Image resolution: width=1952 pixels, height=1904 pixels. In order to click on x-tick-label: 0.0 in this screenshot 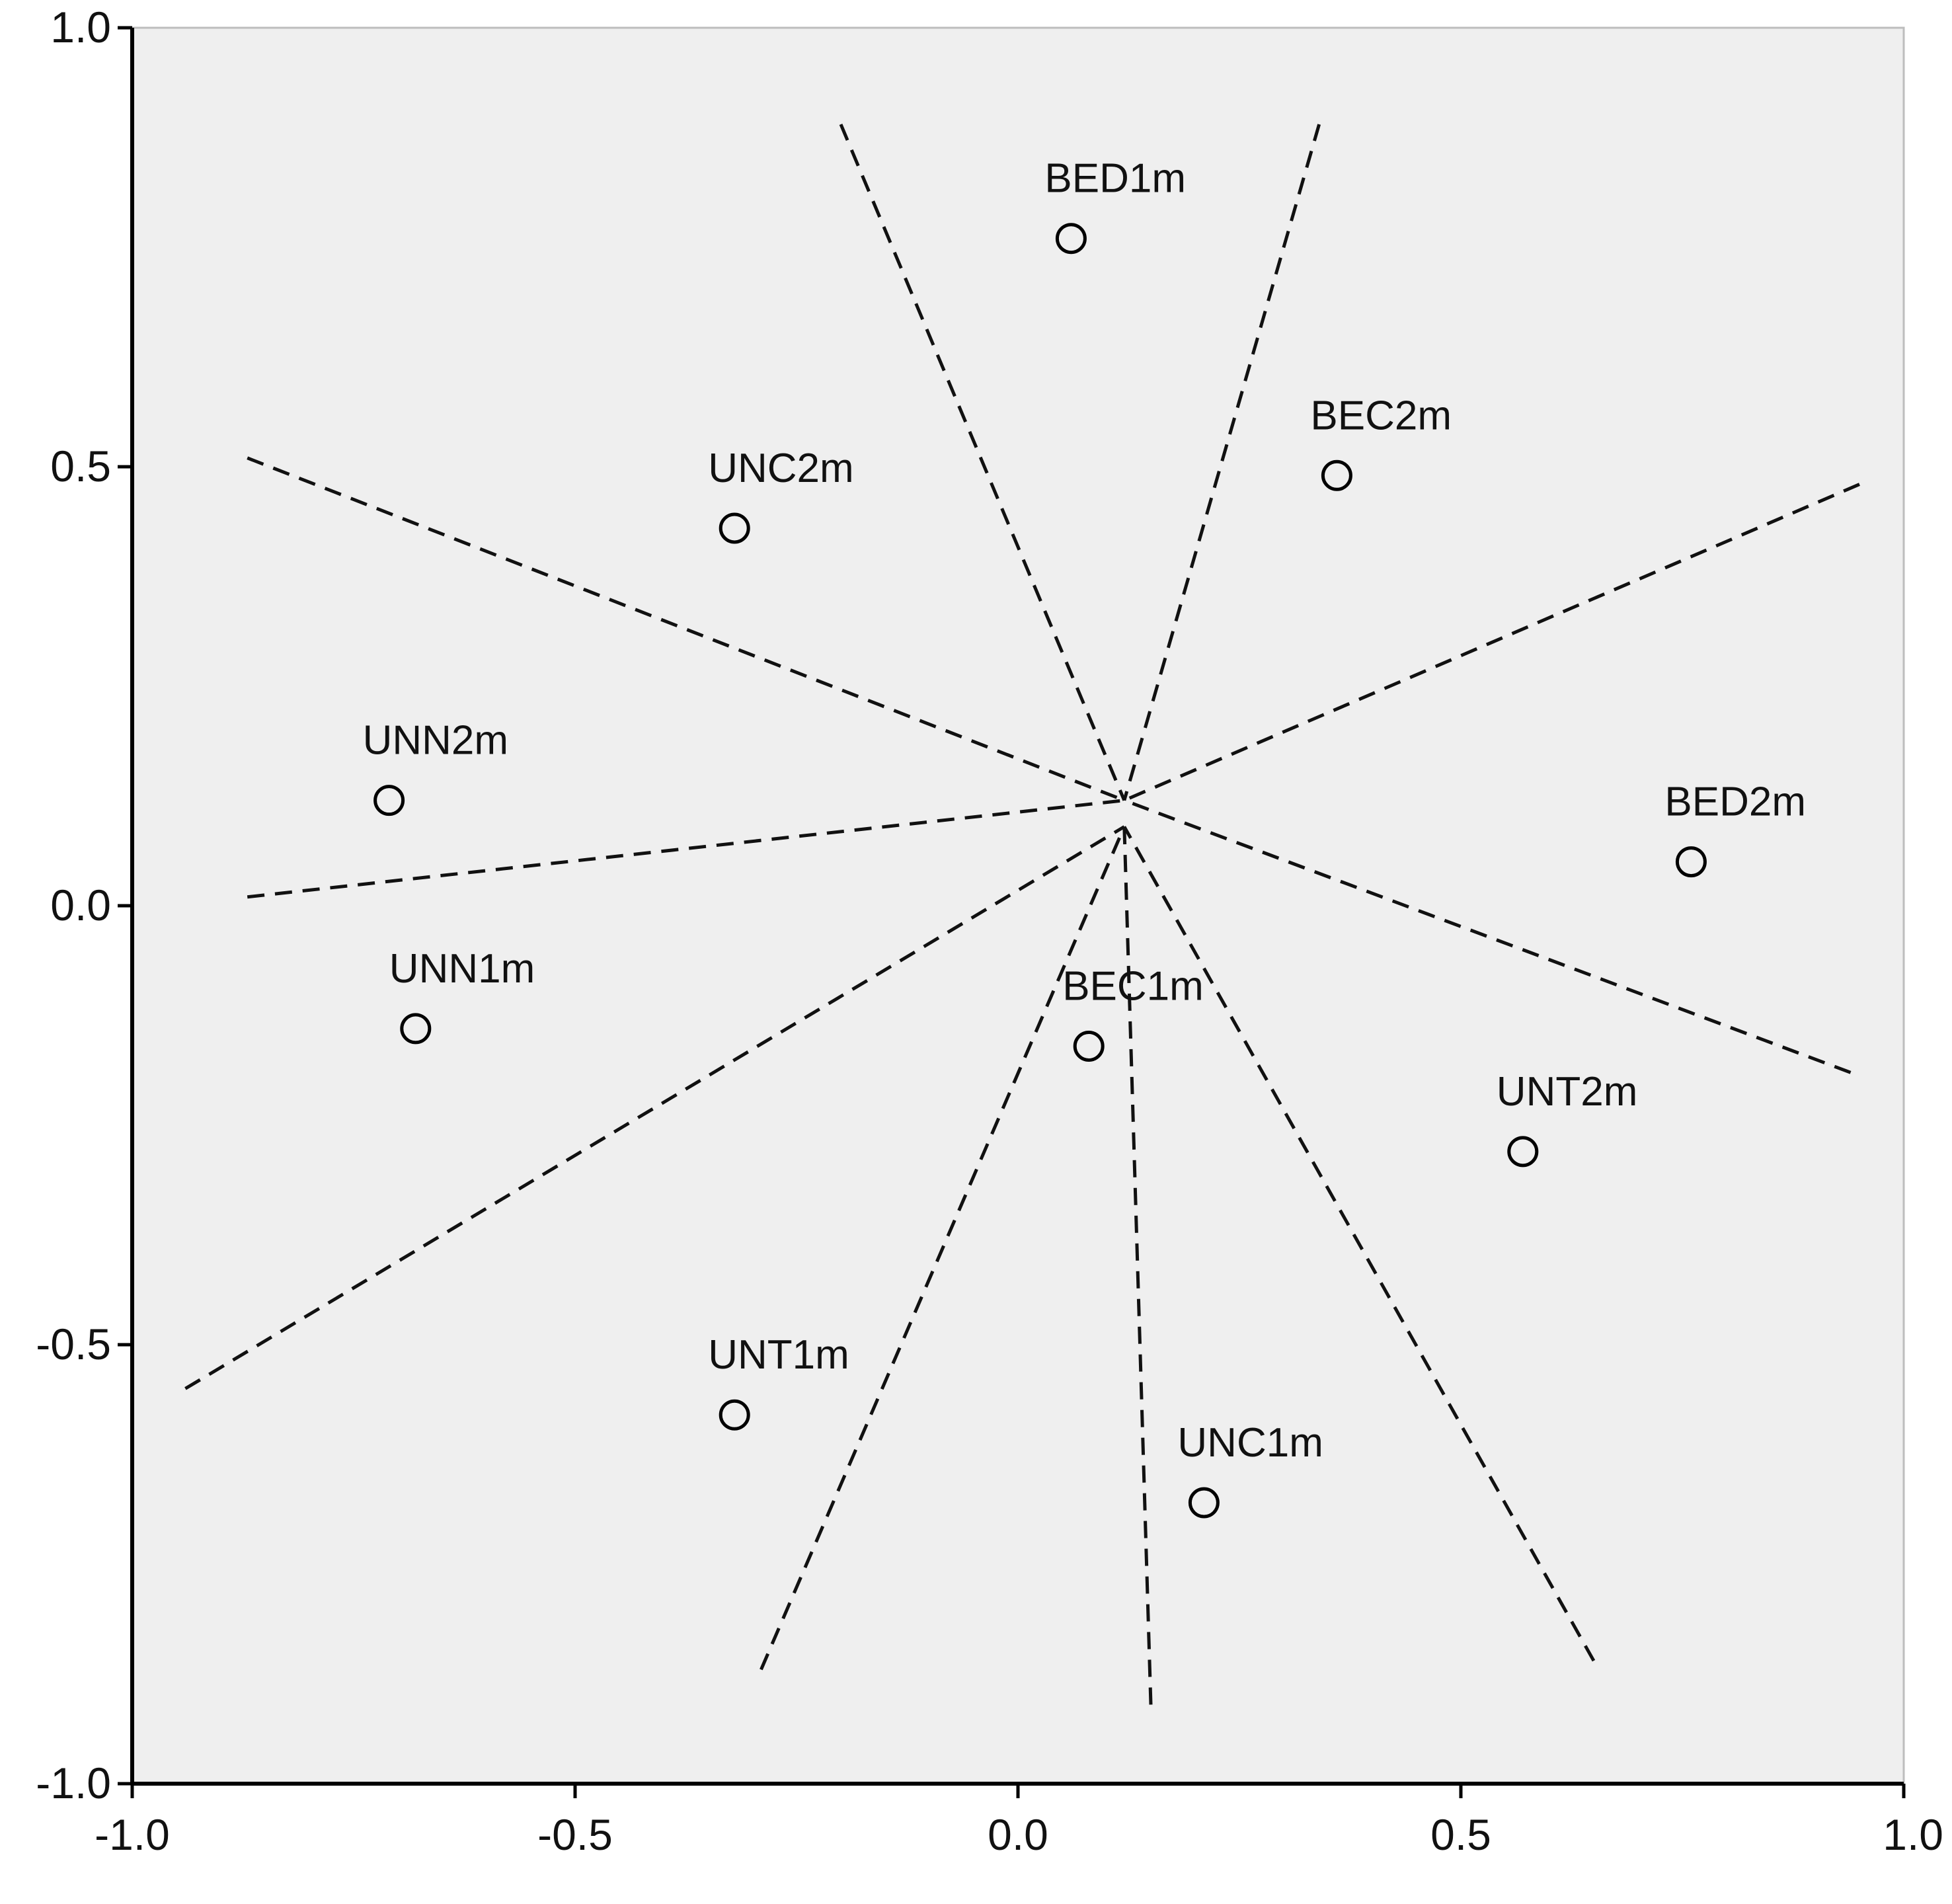, I will do `click(1018, 1834)`.